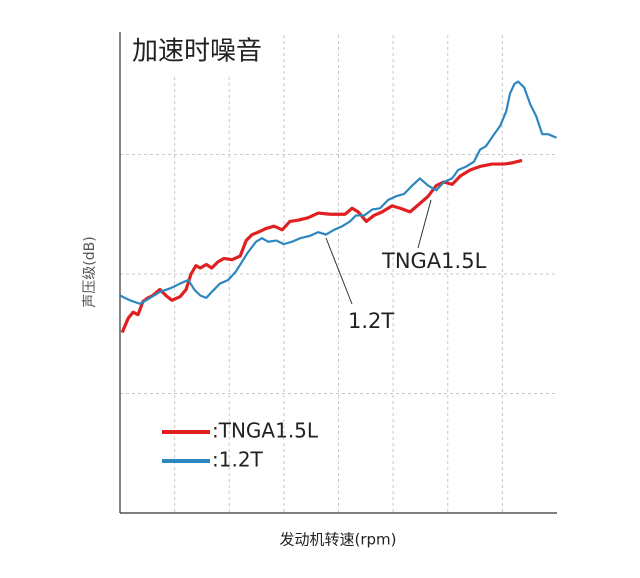 The height and width of the screenshot is (578, 640). What do you see at coordinates (197, 52) in the screenshot?
I see `chart-title: 加速时噪音` at bounding box center [197, 52].